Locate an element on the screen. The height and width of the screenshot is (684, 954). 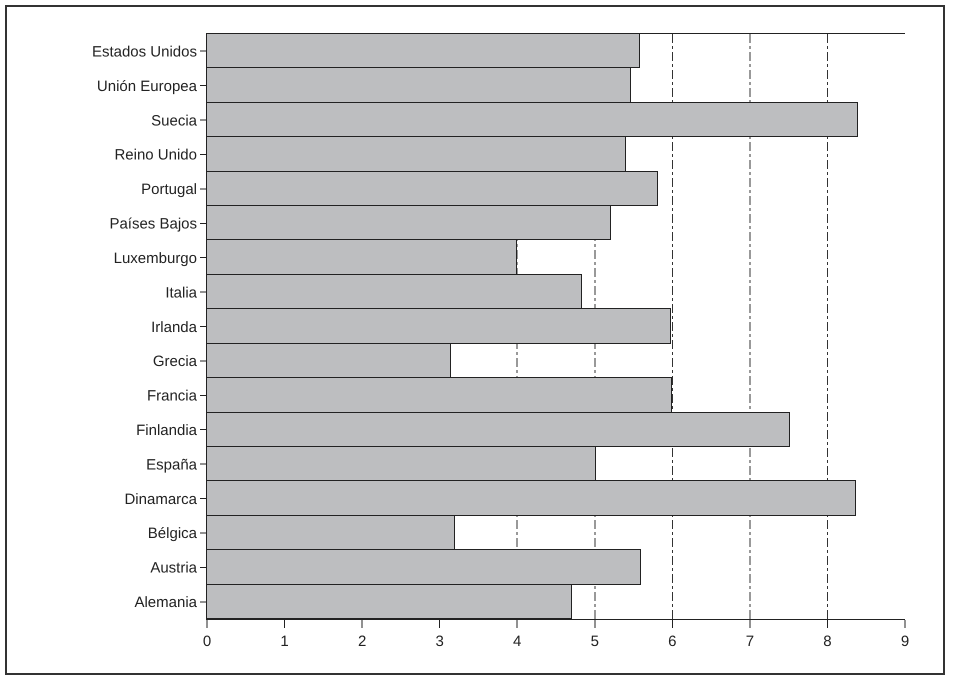
y-tick-label: Bélgica is located at coordinates (173, 533).